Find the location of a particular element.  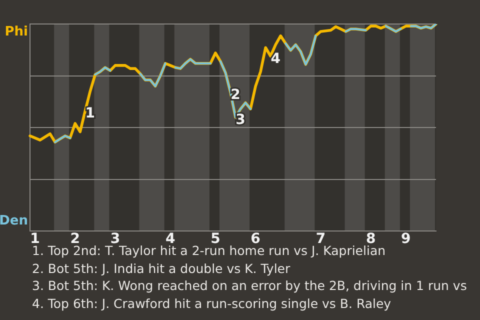

text: 2. Bot 5th: J. India hit a double vs K. Tyler is located at coordinates (162, 268).